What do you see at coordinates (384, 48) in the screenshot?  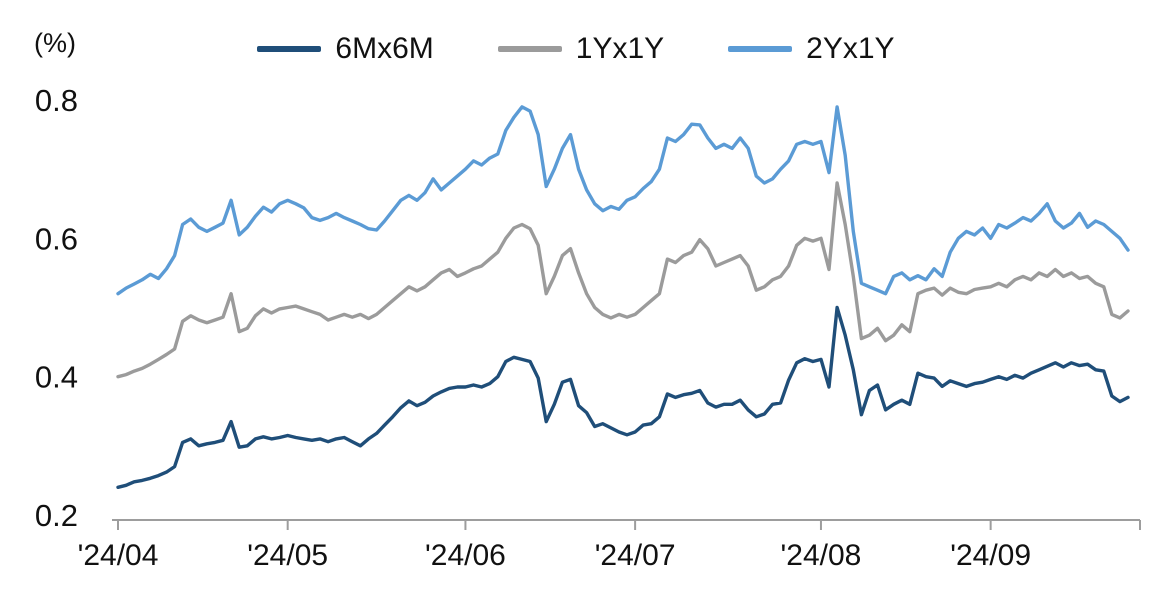 I see `legend-label-6mx6m: 6Mx6M` at bounding box center [384, 48].